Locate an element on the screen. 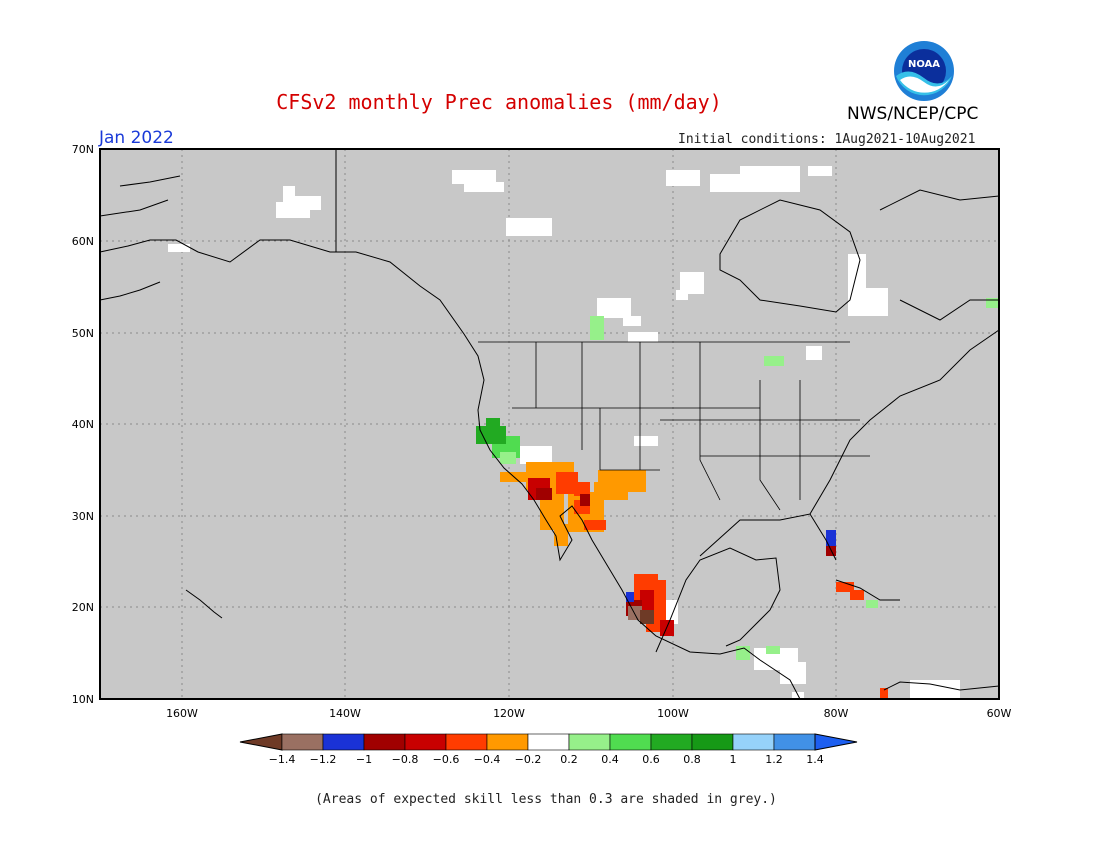 This screenshot has width=1100, height=850. lat-label: 40N is located at coordinates (83, 424).